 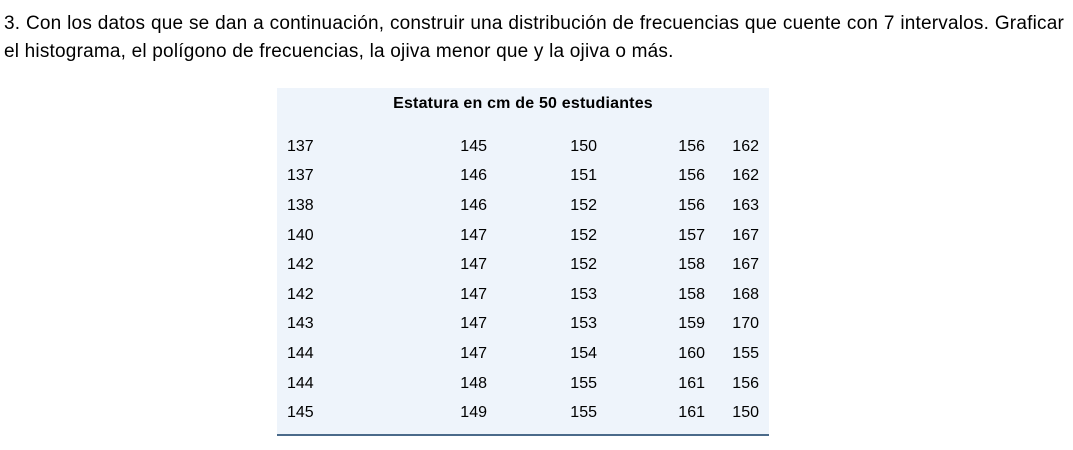 What do you see at coordinates (300, 324) in the screenshot?
I see `table-cell: 143` at bounding box center [300, 324].